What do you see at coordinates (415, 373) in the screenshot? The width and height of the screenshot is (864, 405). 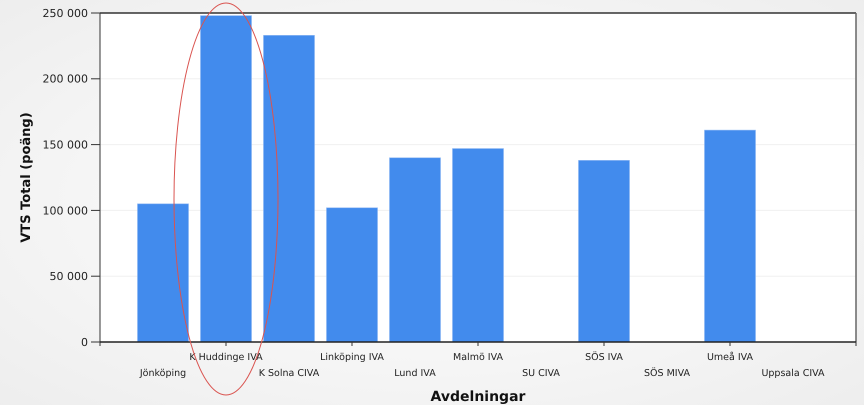 I see `x-tick-label: Lund IVA` at bounding box center [415, 373].